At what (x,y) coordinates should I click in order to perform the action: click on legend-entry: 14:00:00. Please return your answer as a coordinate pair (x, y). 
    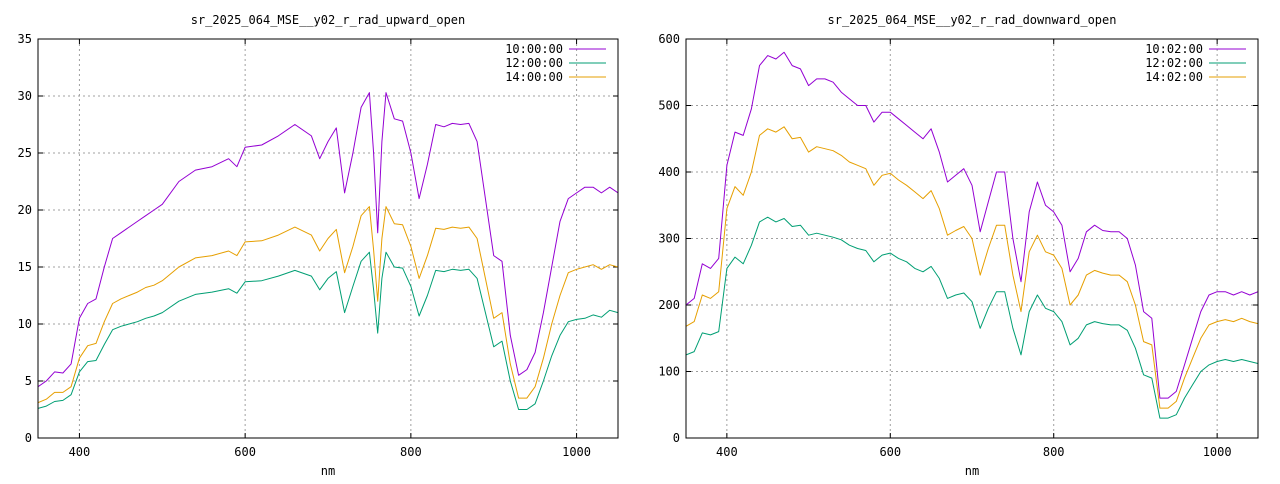
    Looking at the image, I should click on (555, 77).